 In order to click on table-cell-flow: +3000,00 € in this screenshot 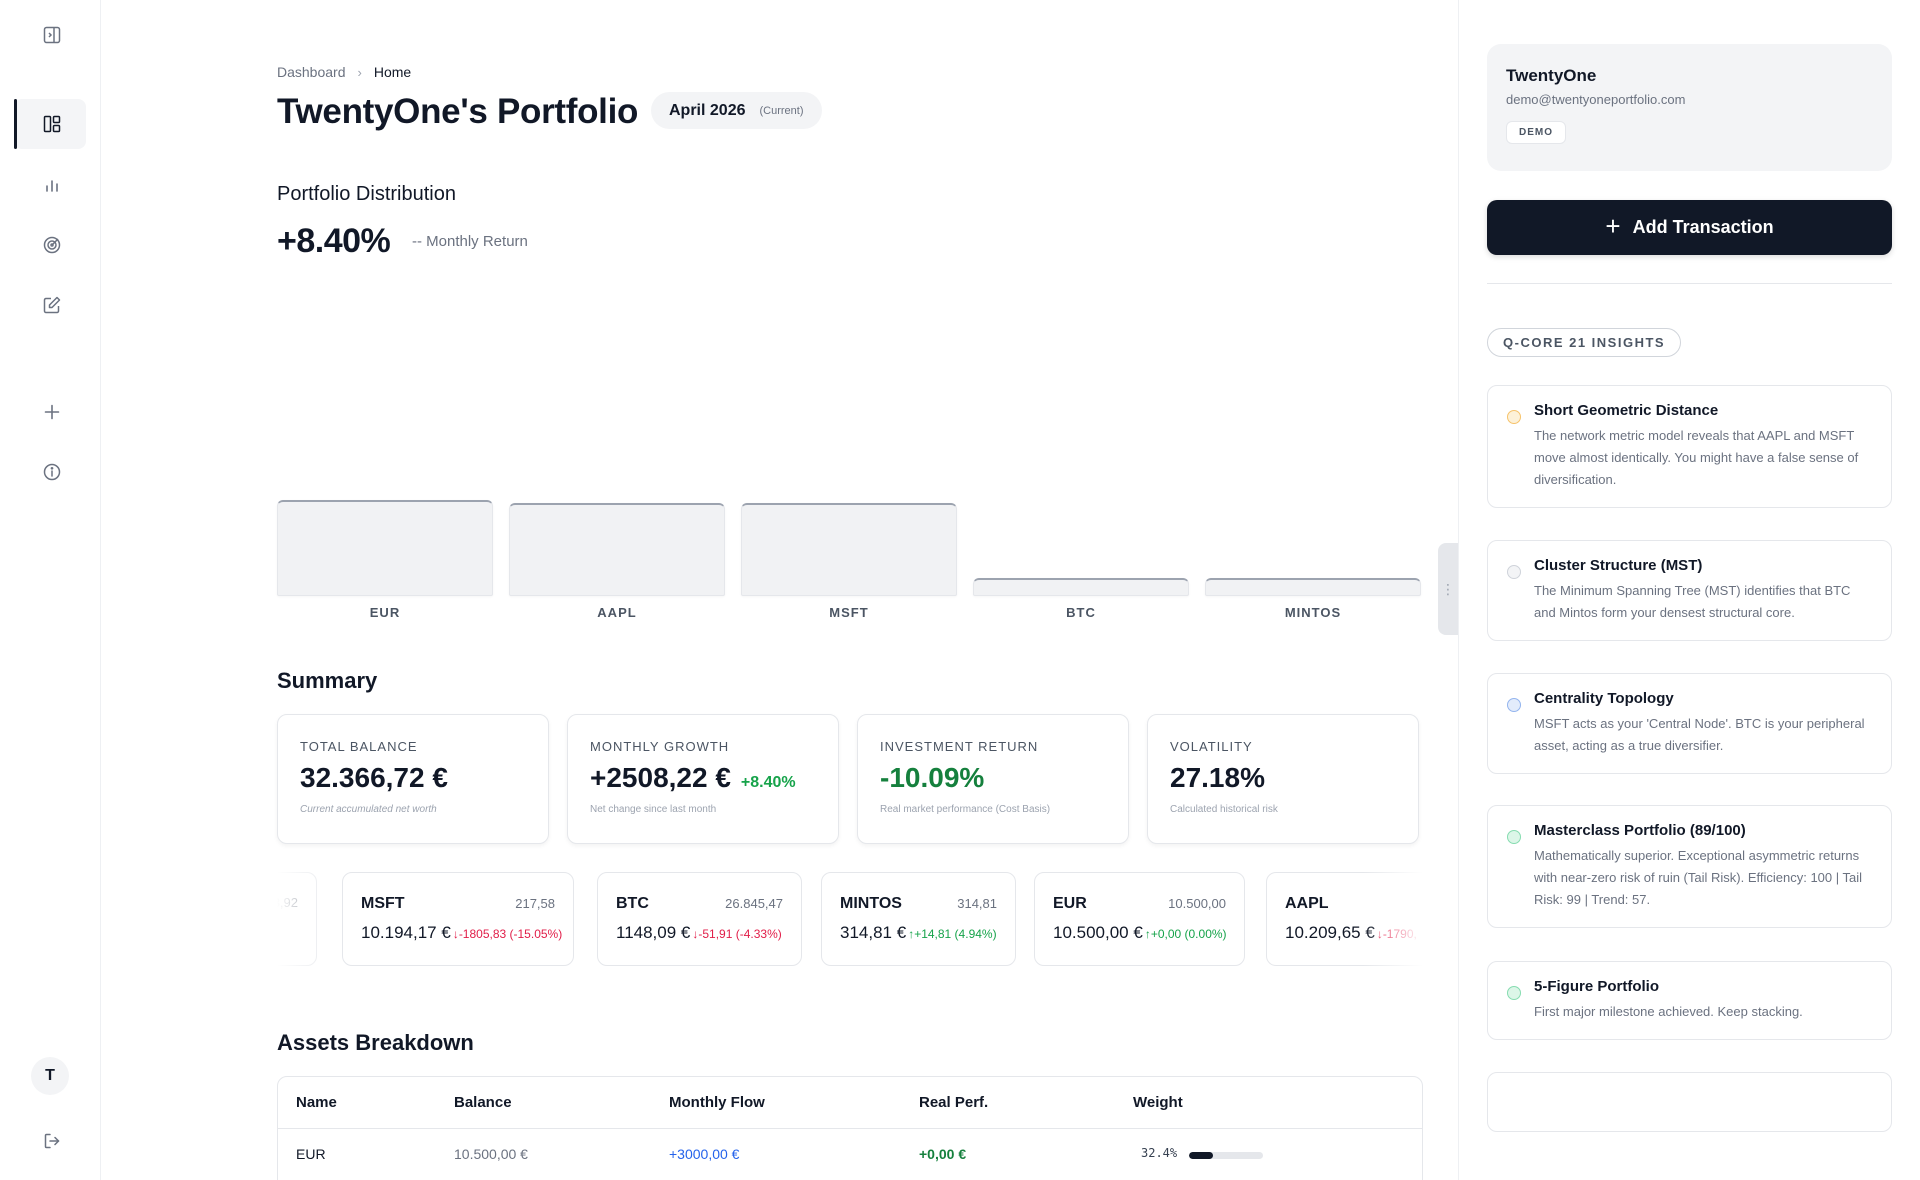, I will do `click(704, 1154)`.